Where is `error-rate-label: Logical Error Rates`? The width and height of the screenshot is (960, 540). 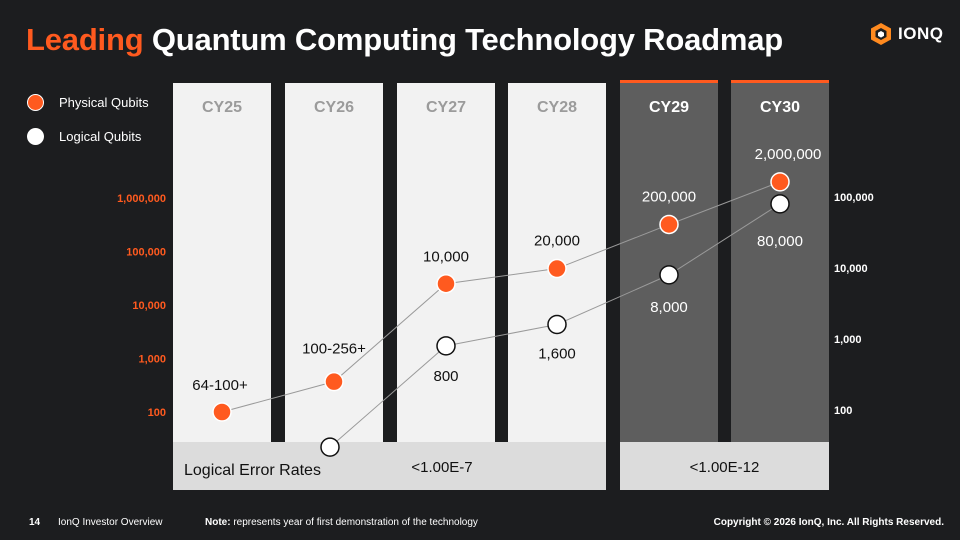
error-rate-label: Logical Error Rates is located at coordinates (252, 470).